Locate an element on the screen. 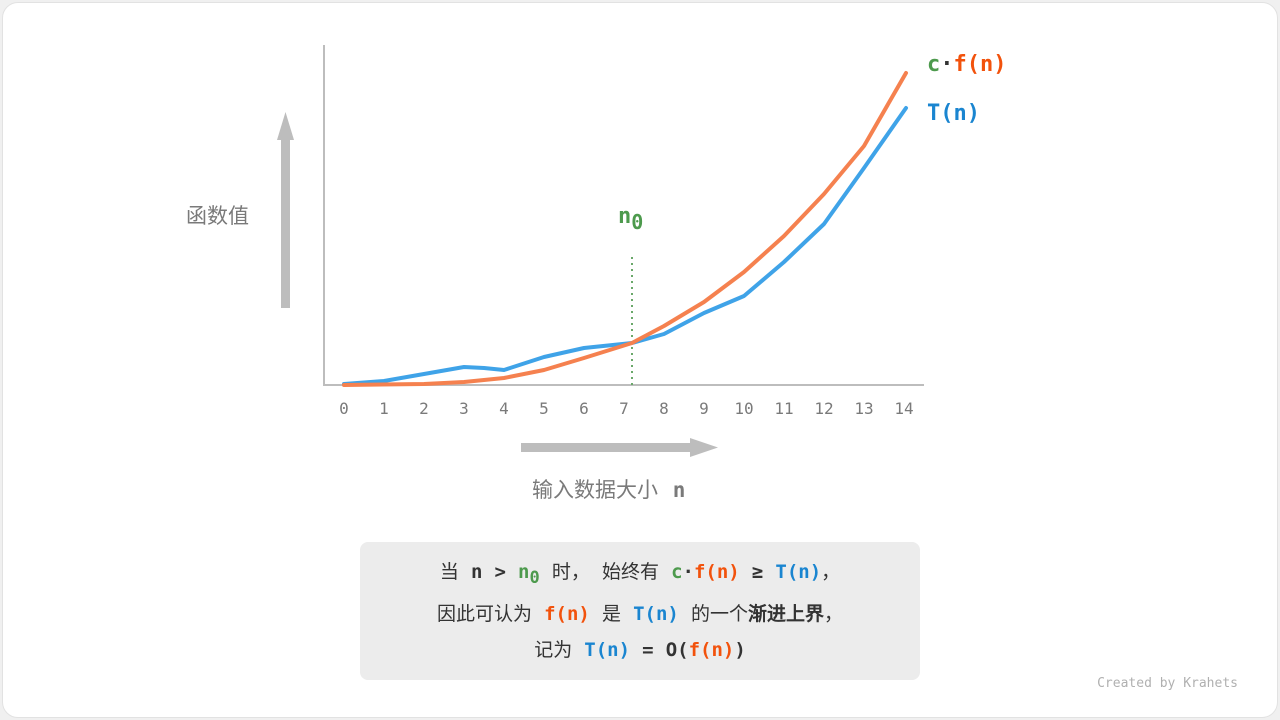  credit: Created by Krahets is located at coordinates (1167, 683).